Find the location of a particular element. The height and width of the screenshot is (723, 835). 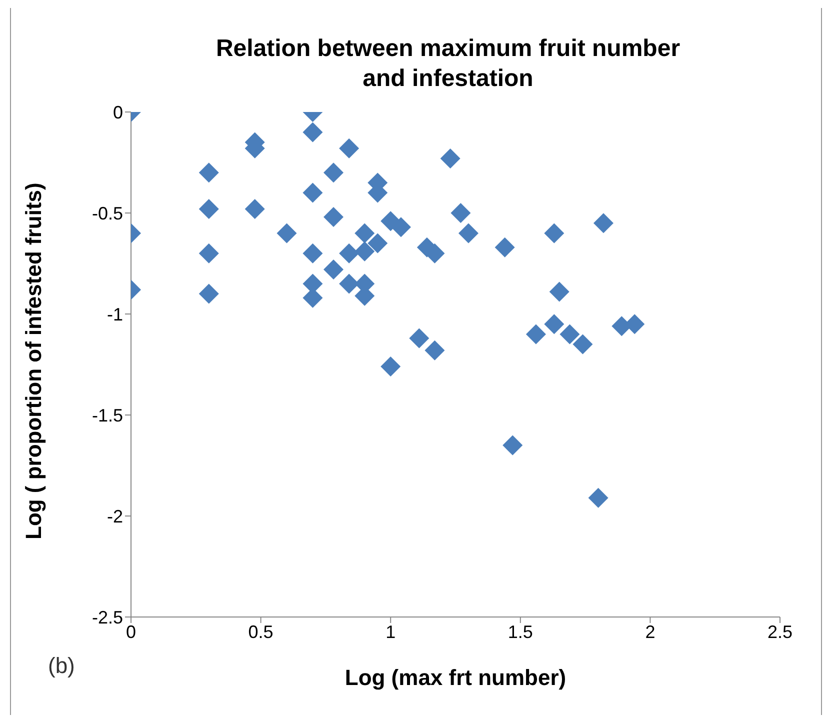

x-tick-label: 2 is located at coordinates (650, 632).